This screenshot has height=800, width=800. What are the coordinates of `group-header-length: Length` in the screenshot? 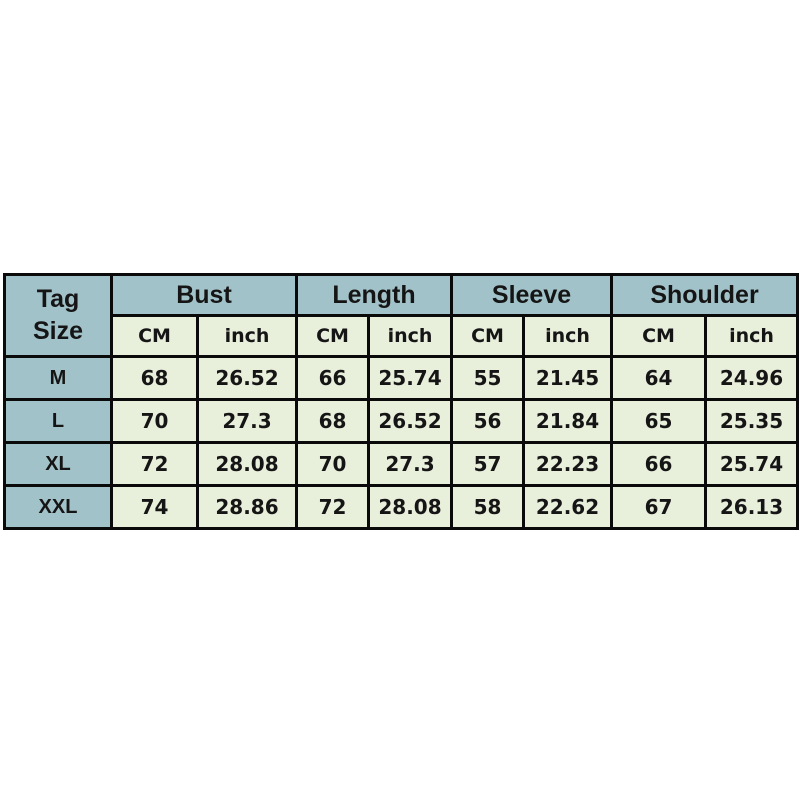 It's located at (374, 295).